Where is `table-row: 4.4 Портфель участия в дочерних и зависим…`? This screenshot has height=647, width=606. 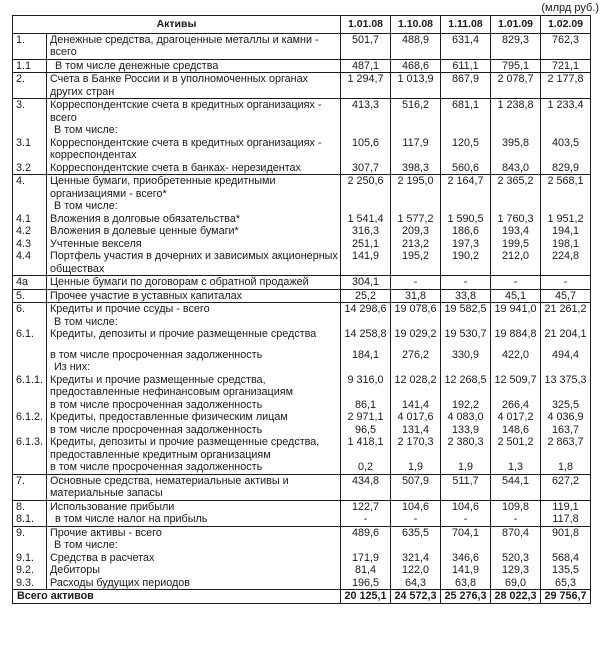 table-row: 4.4 Портфель участия в дочерних и зависим… is located at coordinates (302, 263).